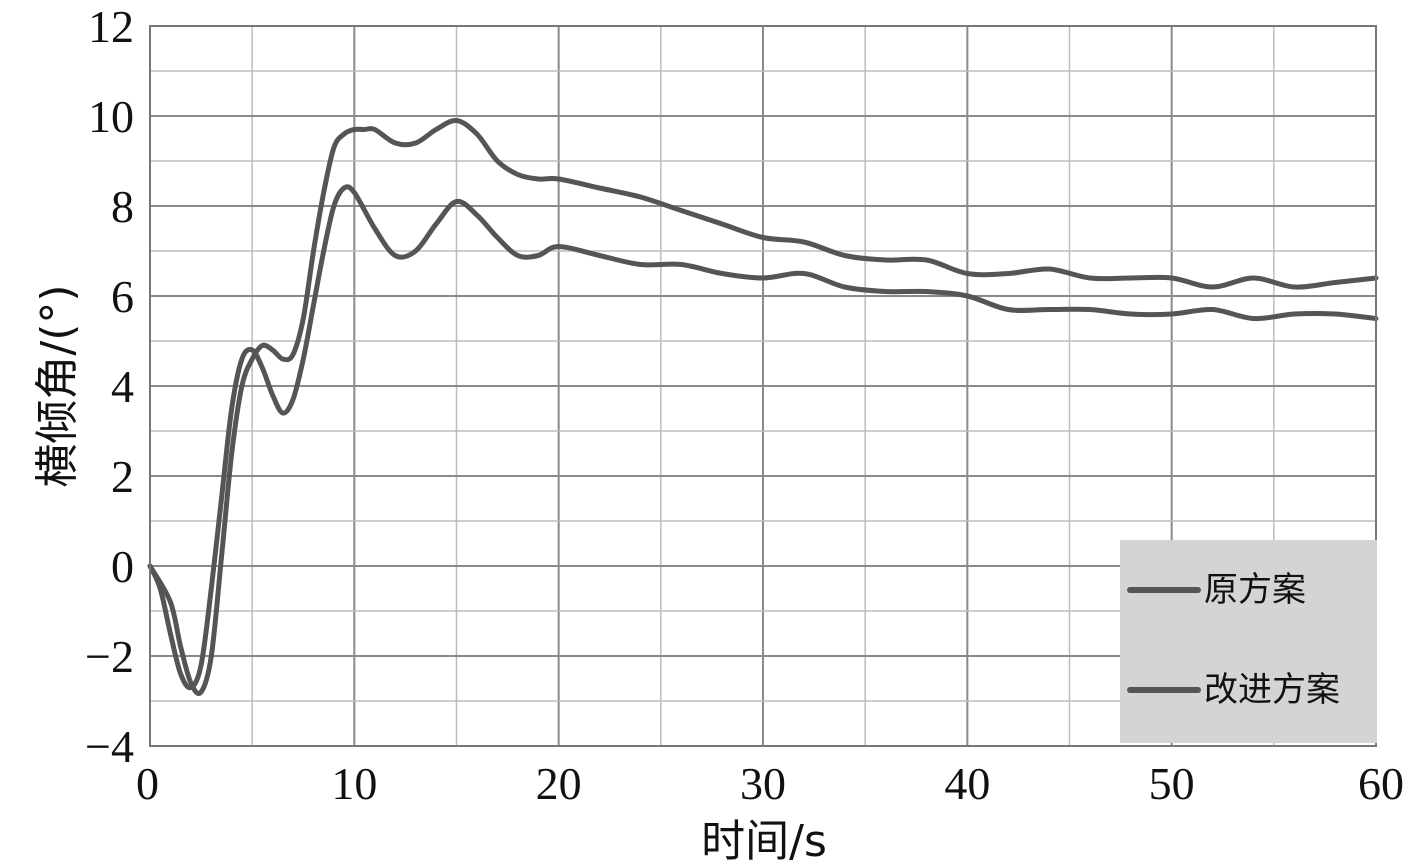 The image size is (1417, 865). What do you see at coordinates (147, 783) in the screenshot?
I see `x-tick-label: 0` at bounding box center [147, 783].